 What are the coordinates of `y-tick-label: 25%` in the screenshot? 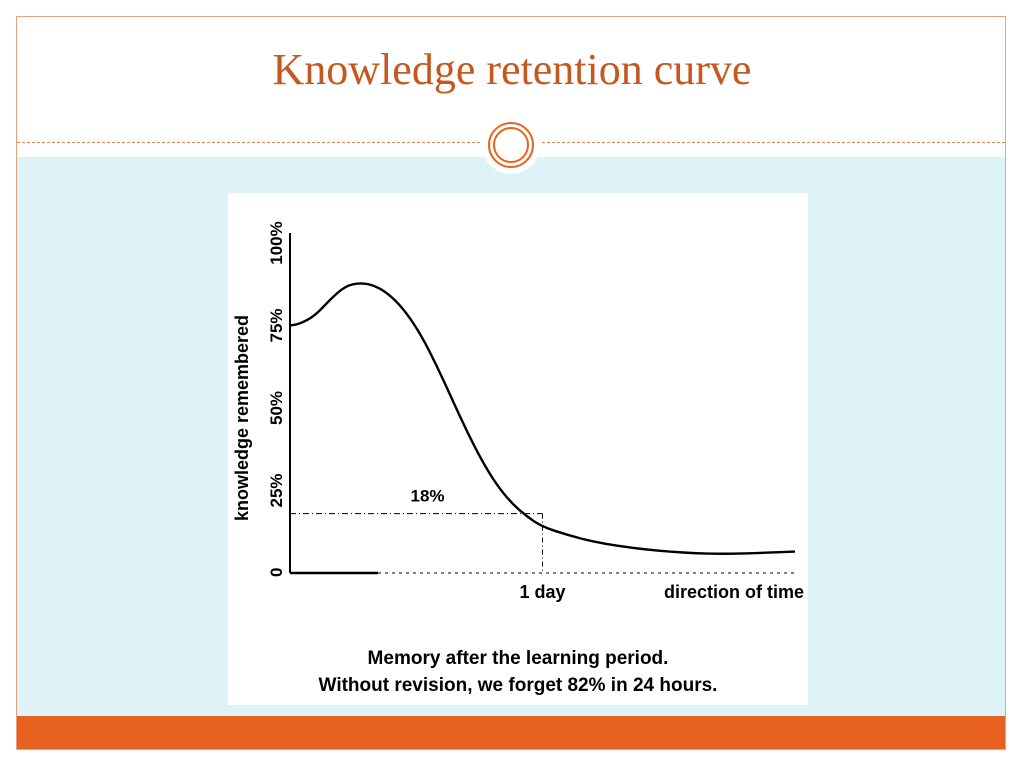 It's located at (276, 490).